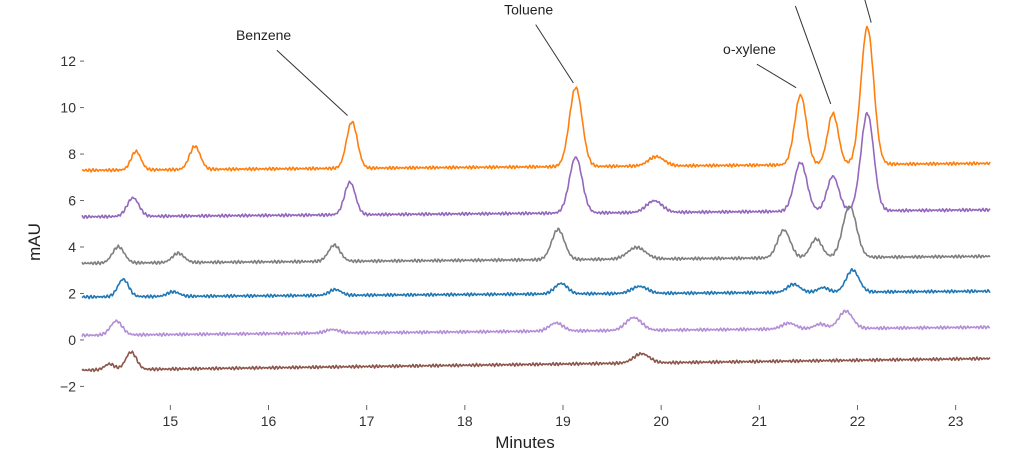 The width and height of the screenshot is (1015, 461). What do you see at coordinates (72, 154) in the screenshot?
I see `y-tick-label: 8` at bounding box center [72, 154].